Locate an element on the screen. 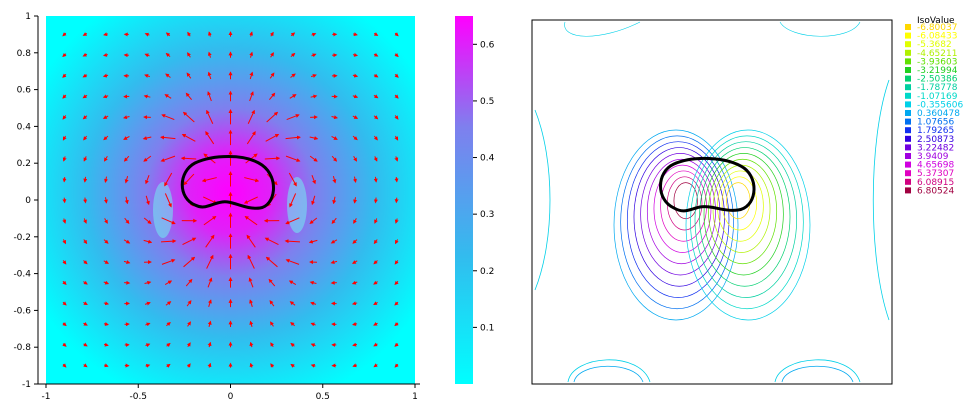 This screenshot has height=416, width=969. contour-bottom-left is located at coordinates (609, 371).